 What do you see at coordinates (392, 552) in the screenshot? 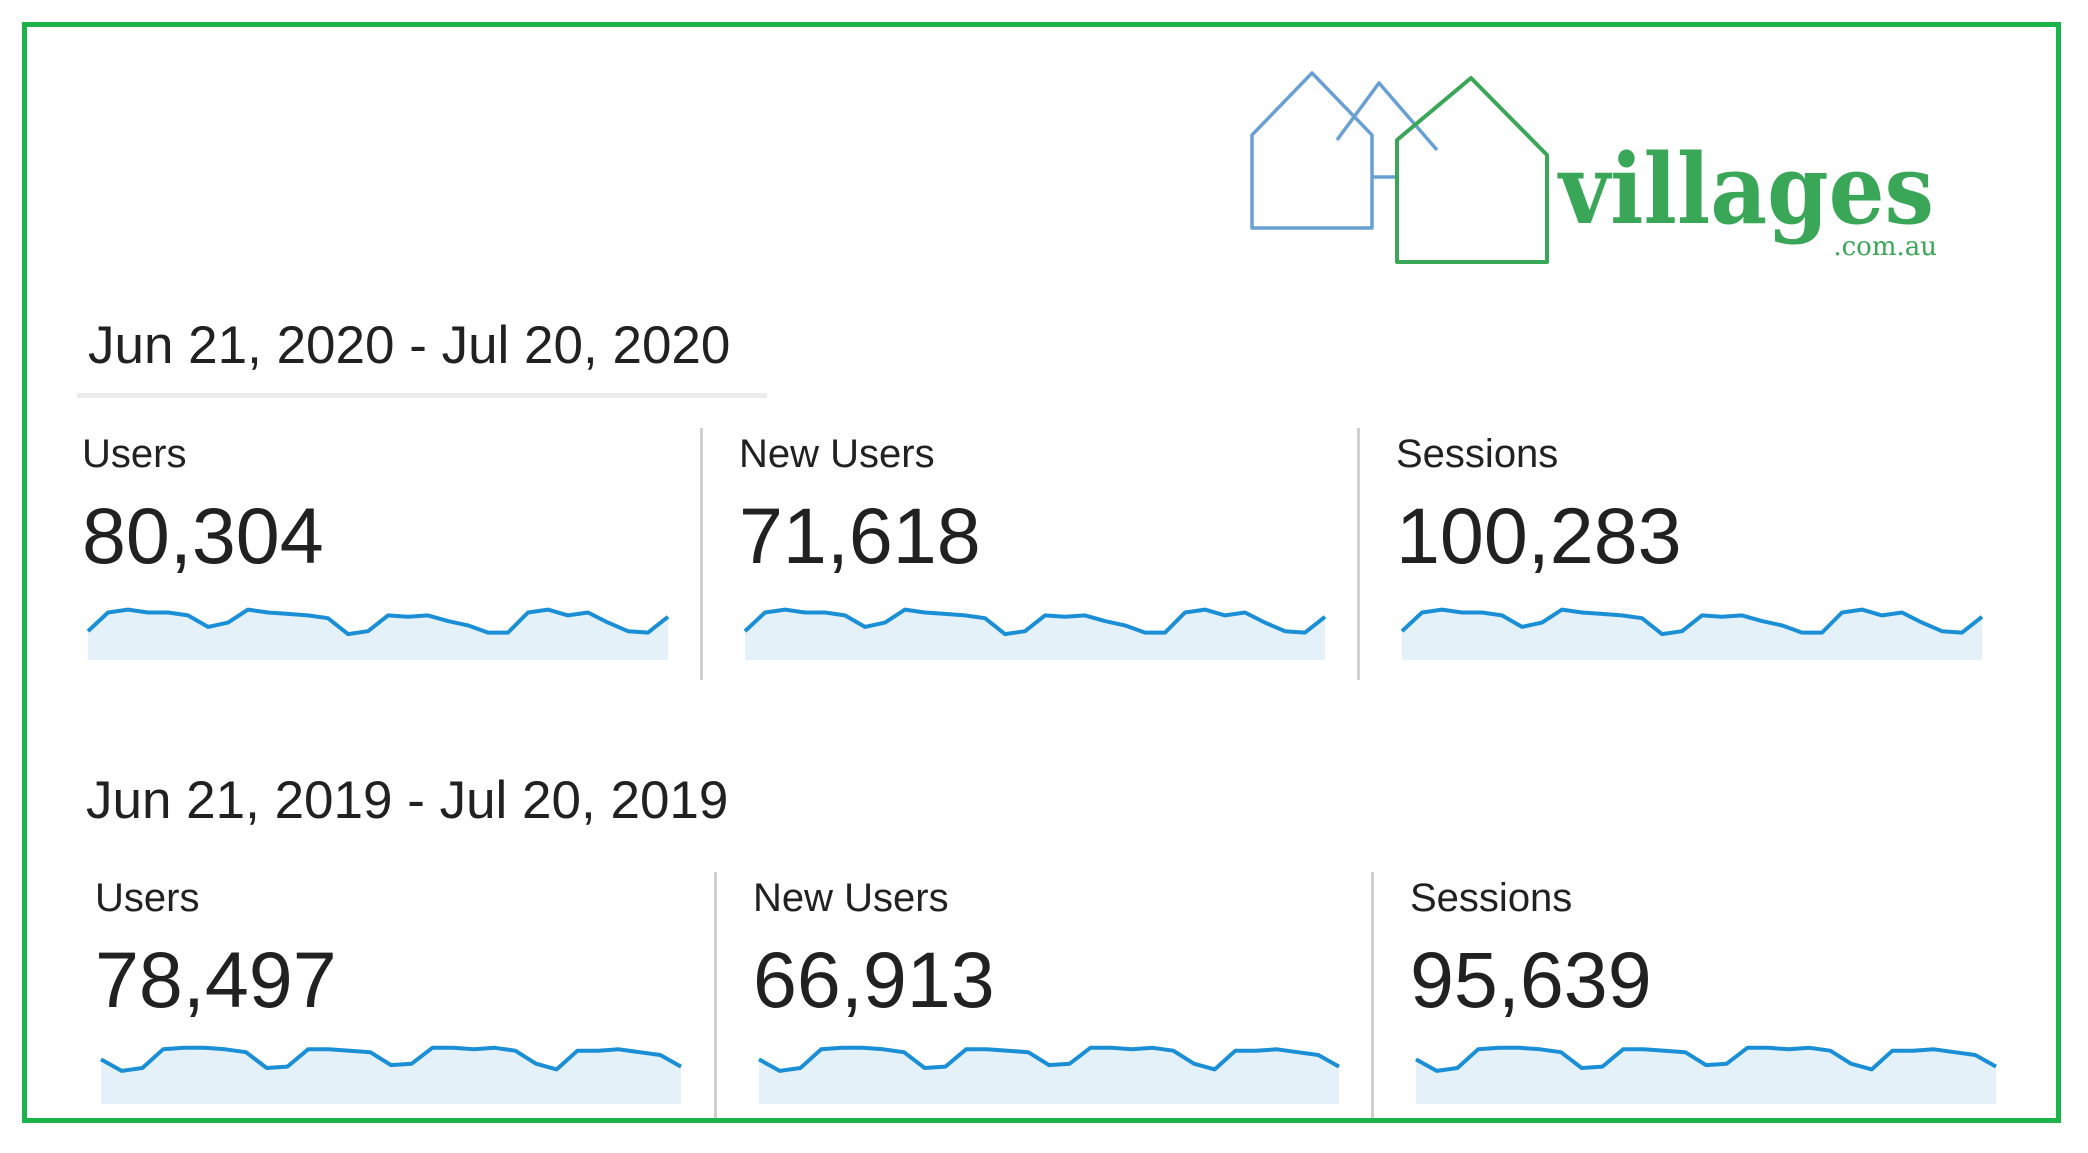
I see `metric-card-users: Users 80,304` at bounding box center [392, 552].